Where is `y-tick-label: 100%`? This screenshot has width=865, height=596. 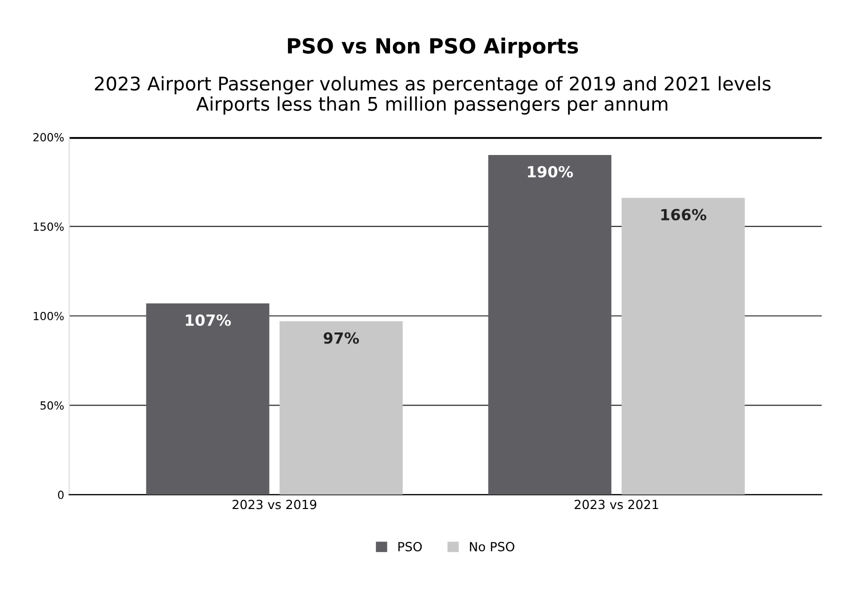
y-tick-label: 100% is located at coordinates (49, 316).